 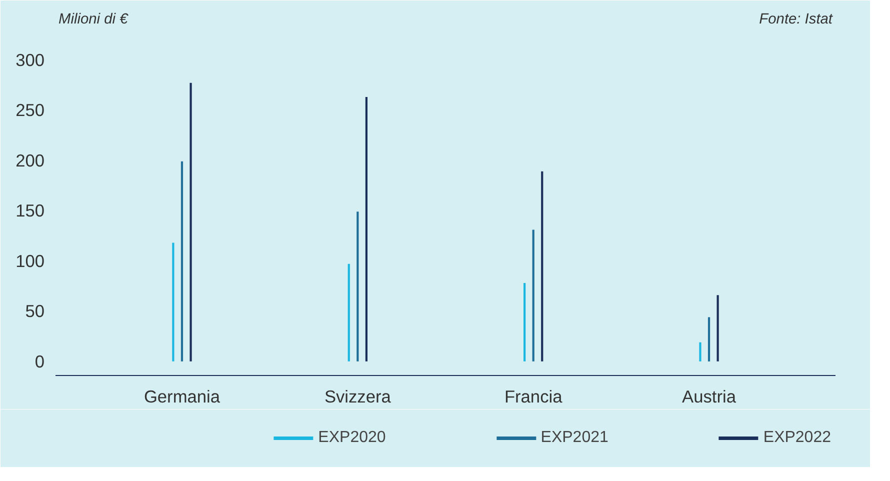 I want to click on y-tick-label: 250, so click(x=30, y=110).